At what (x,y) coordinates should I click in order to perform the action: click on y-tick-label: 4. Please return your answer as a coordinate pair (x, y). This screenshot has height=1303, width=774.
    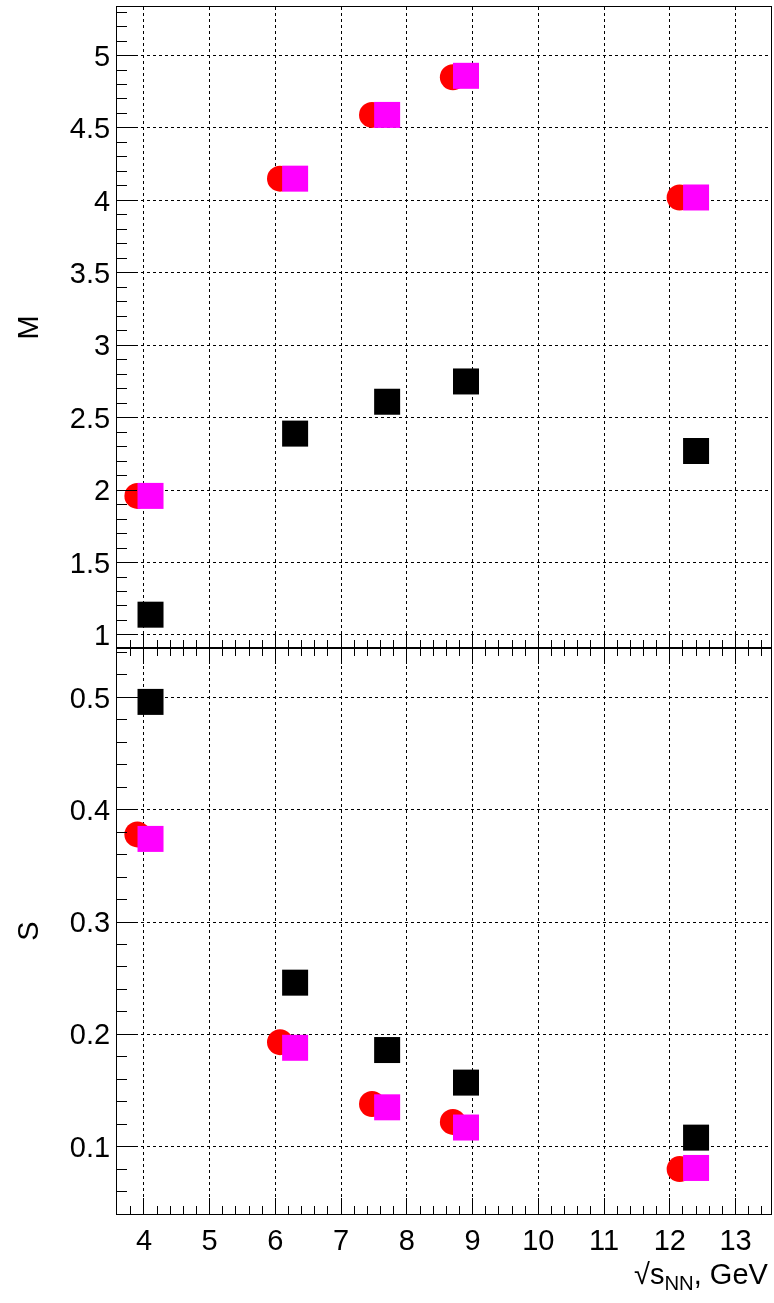
    Looking at the image, I should click on (102, 200).